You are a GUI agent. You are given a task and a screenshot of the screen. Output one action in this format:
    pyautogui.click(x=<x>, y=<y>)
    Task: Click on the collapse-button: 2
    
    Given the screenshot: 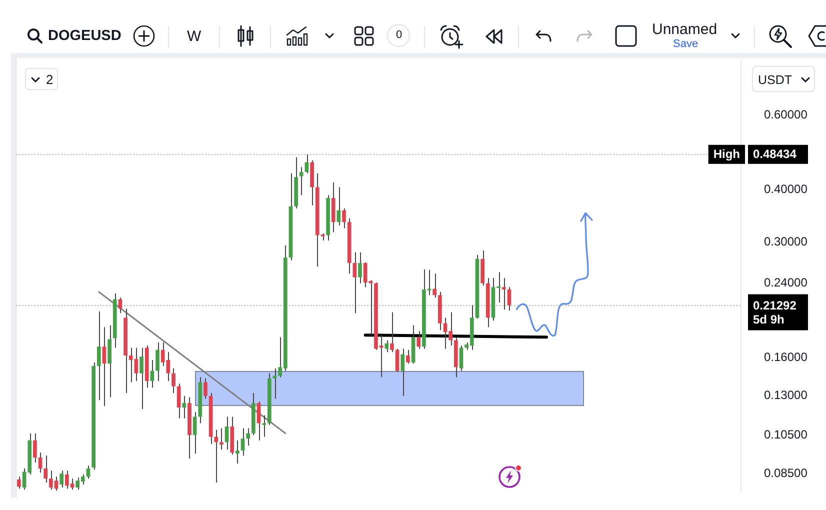 What is the action you would take?
    pyautogui.click(x=41, y=79)
    